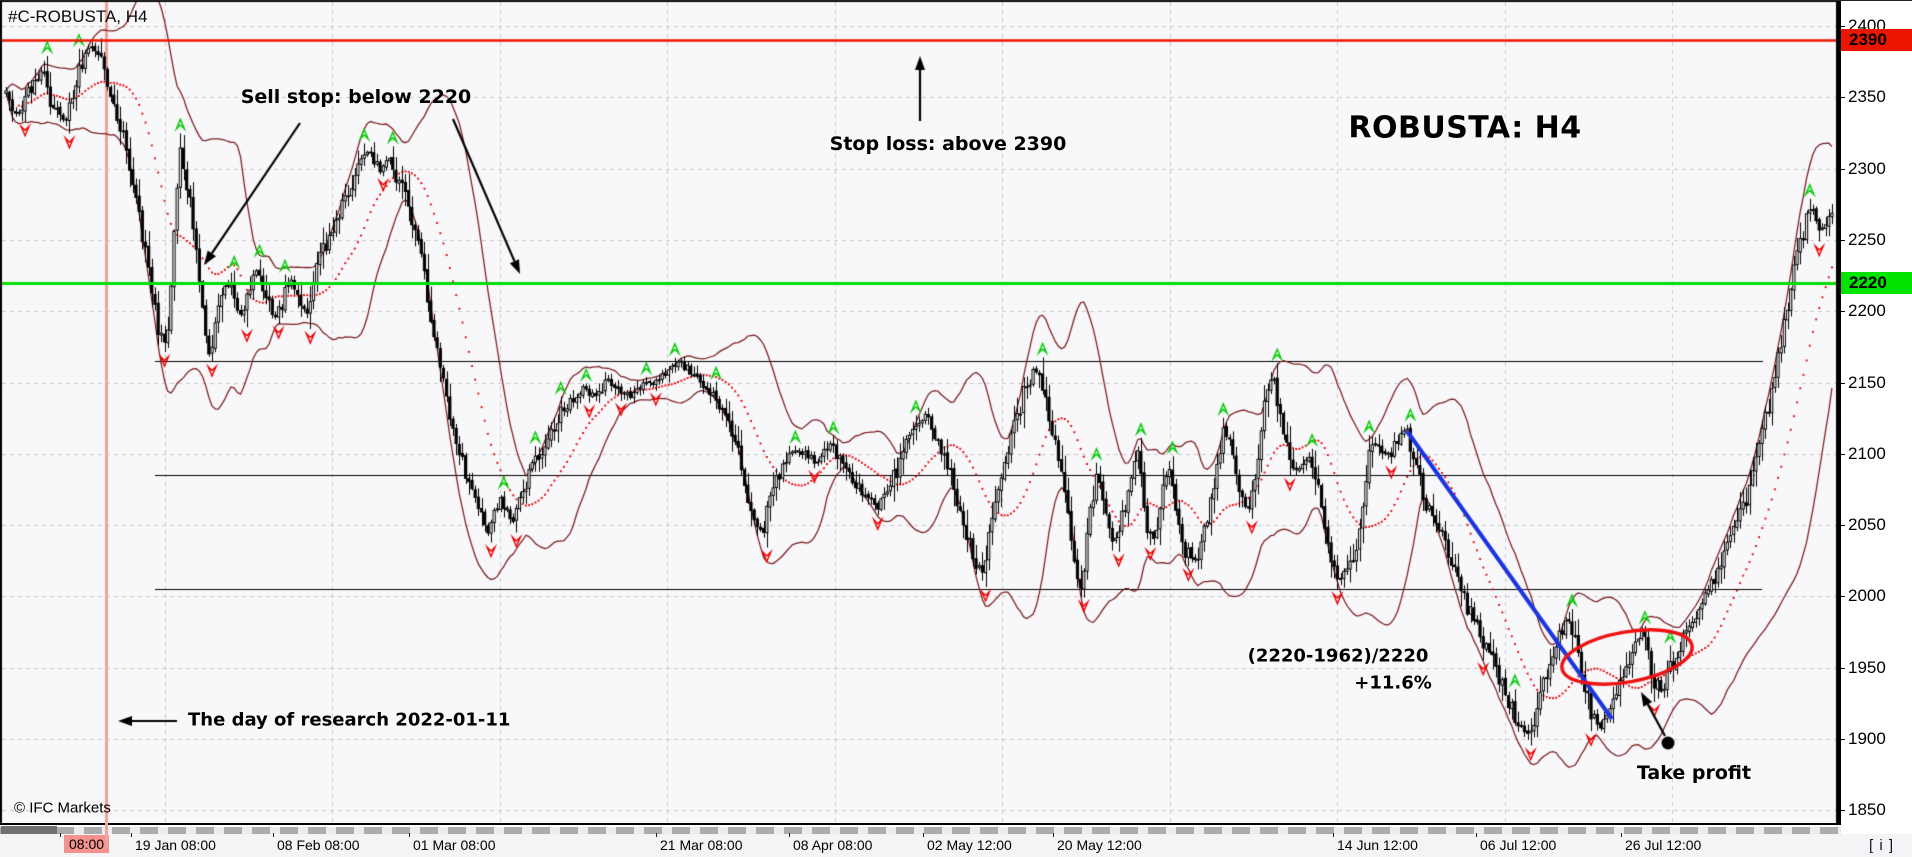 Image resolution: width=1912 pixels, height=857 pixels. What do you see at coordinates (1867, 382) in the screenshot?
I see `y-axis-label: 2150` at bounding box center [1867, 382].